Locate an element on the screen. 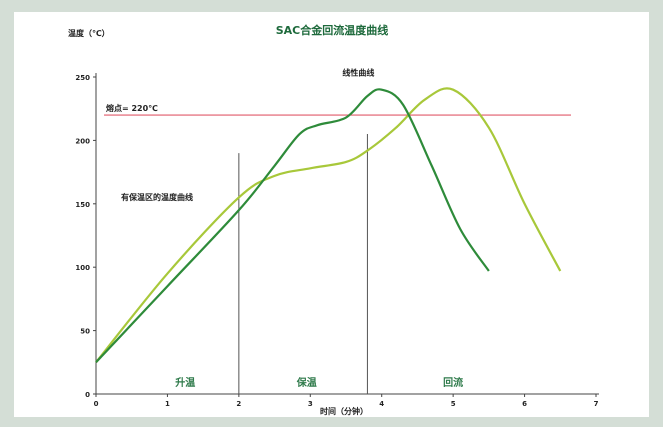 Image resolution: width=663 pixels, height=427 pixels. y-tick-label: 50 is located at coordinates (85, 332).